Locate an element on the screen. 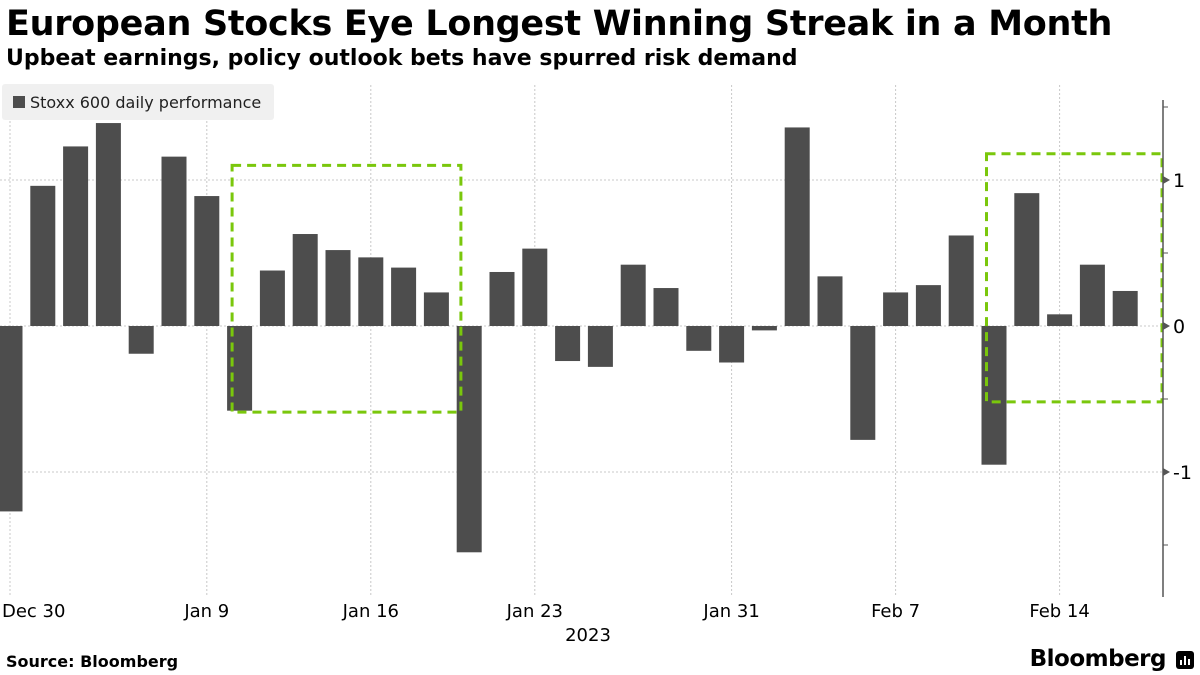 This screenshot has height=675, width=1200. x-tick-label: Dec 30 is located at coordinates (33, 611).